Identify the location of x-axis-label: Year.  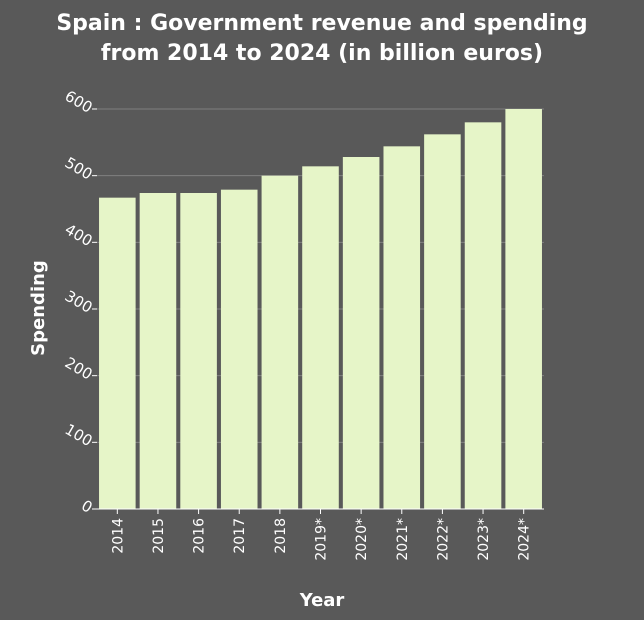
(322, 600).